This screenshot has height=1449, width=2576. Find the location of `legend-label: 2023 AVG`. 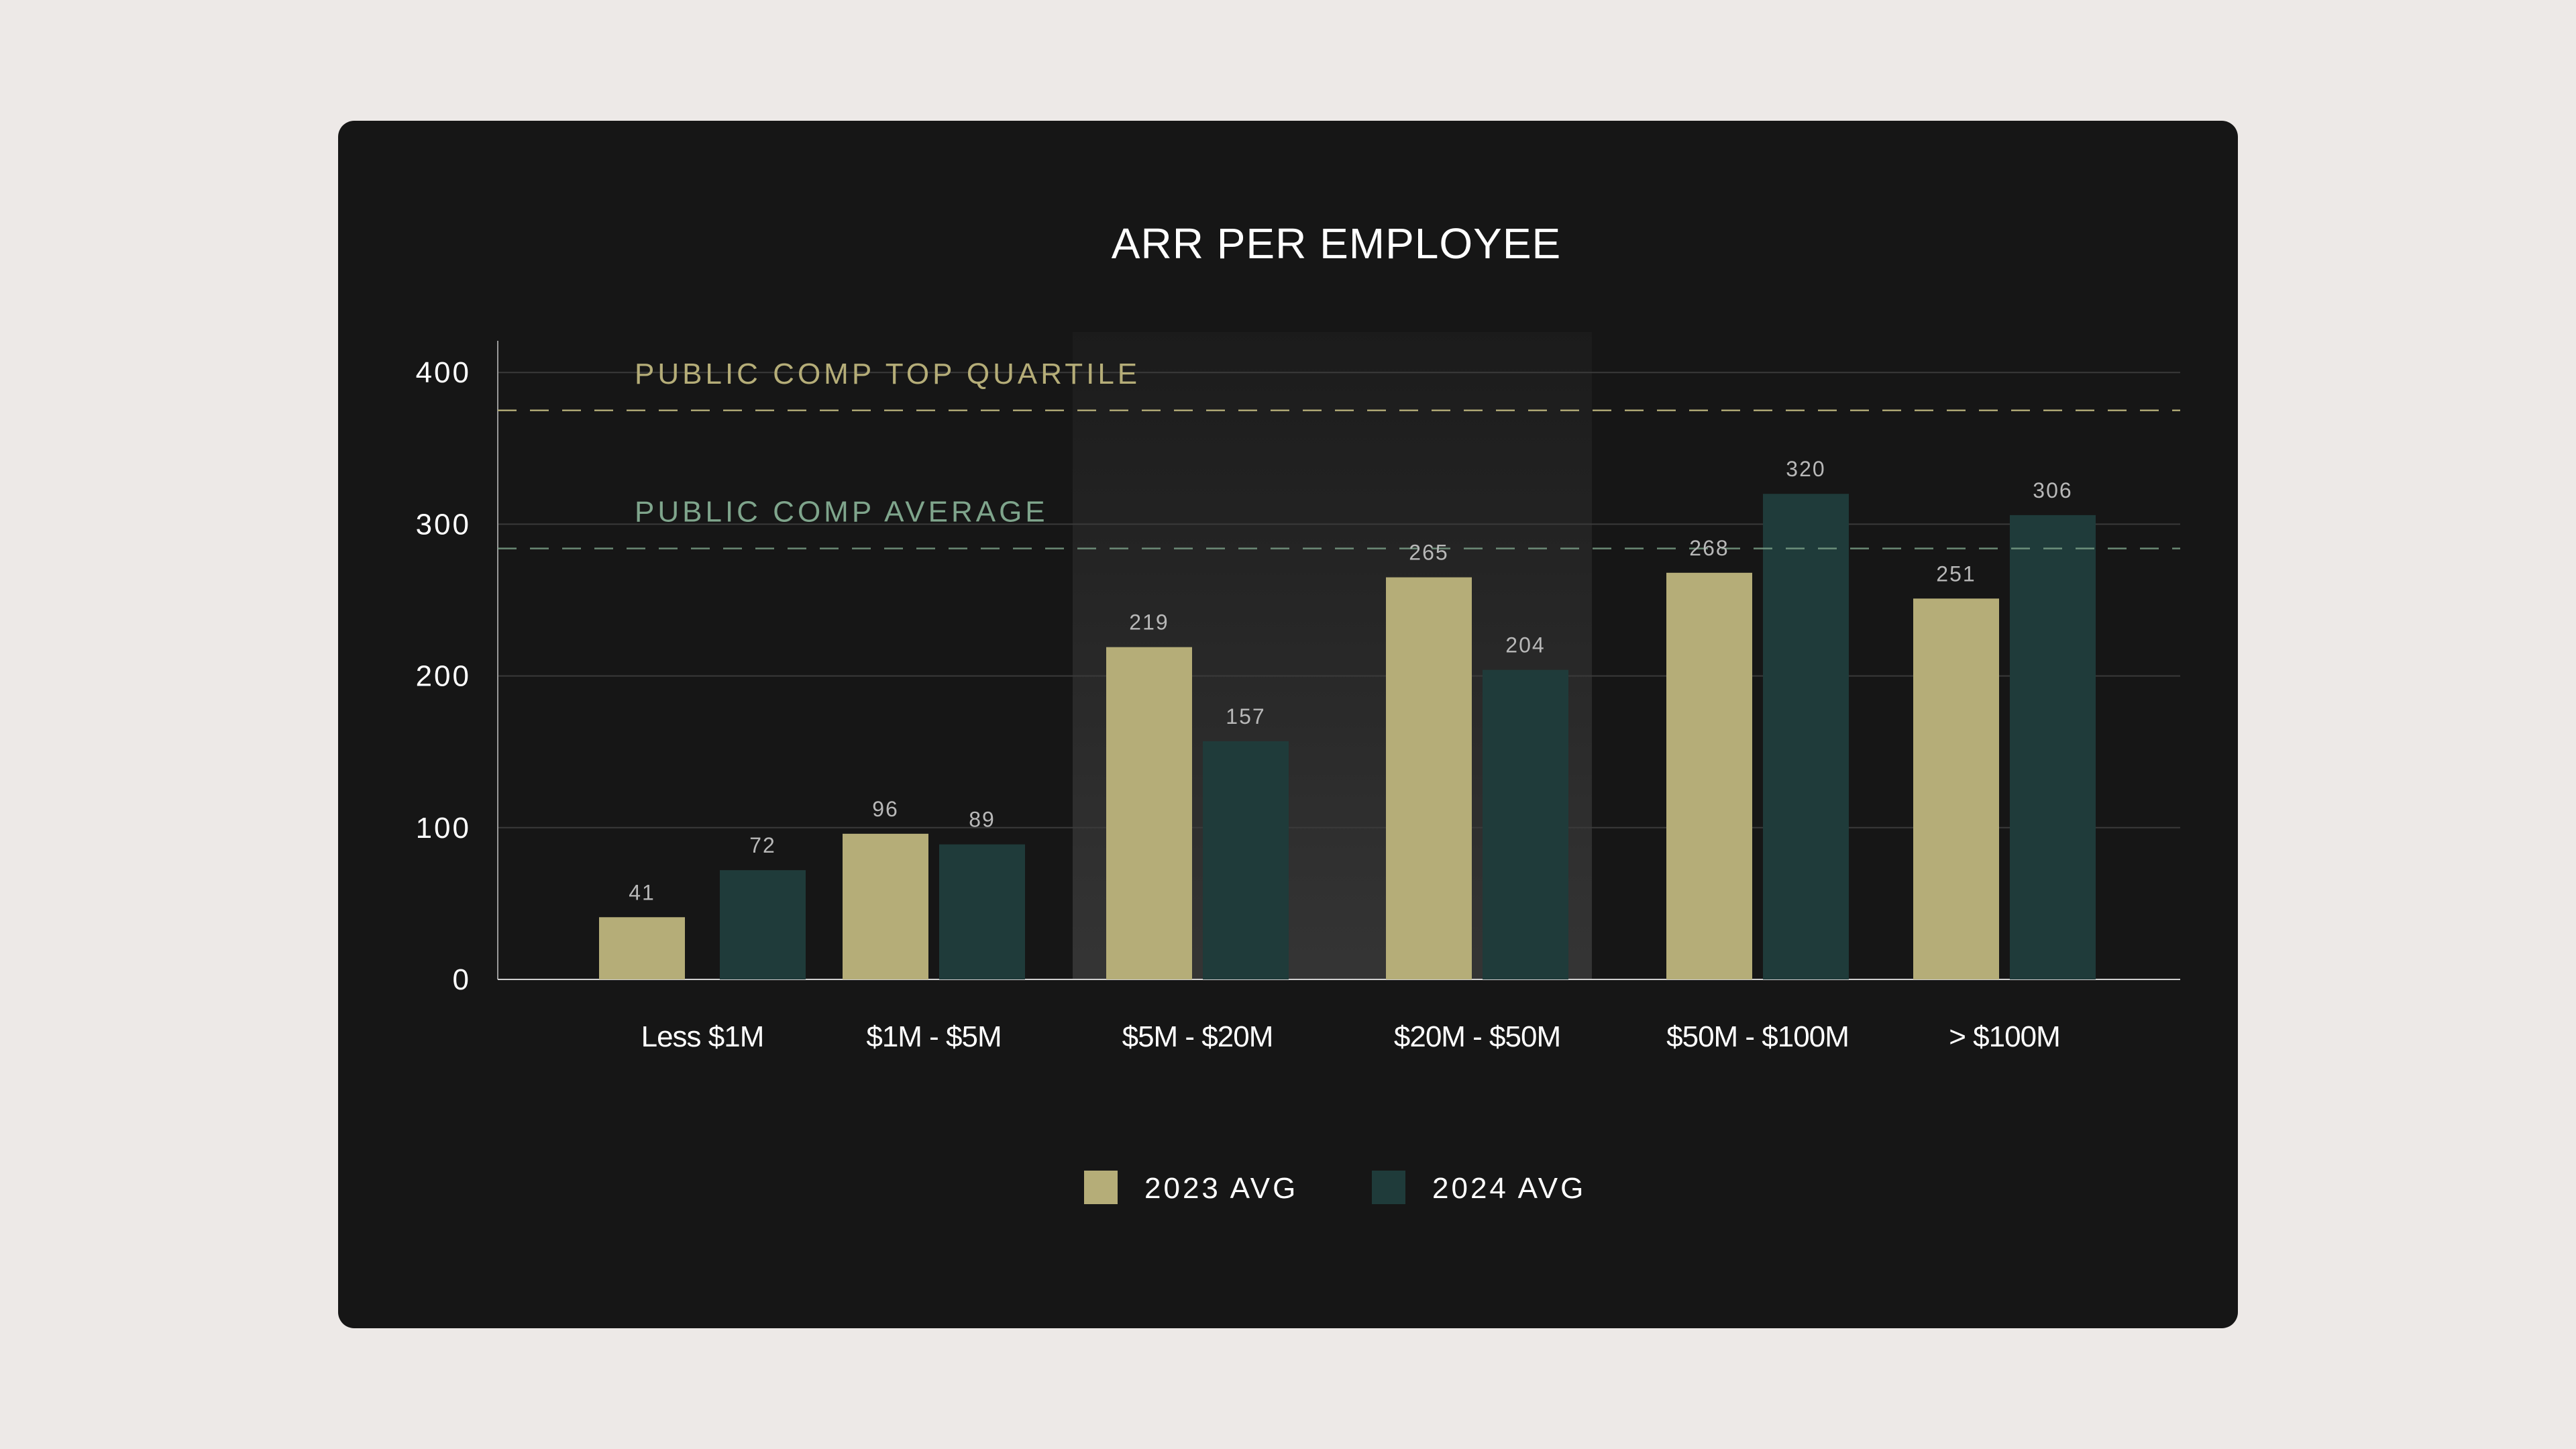

legend-label: 2023 AVG is located at coordinates (1221, 1188).